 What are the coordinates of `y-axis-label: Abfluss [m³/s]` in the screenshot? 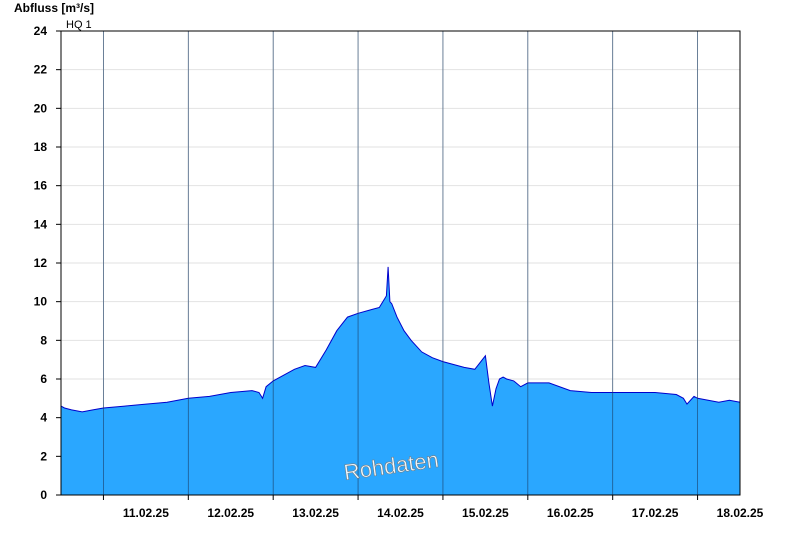 It's located at (54, 8).